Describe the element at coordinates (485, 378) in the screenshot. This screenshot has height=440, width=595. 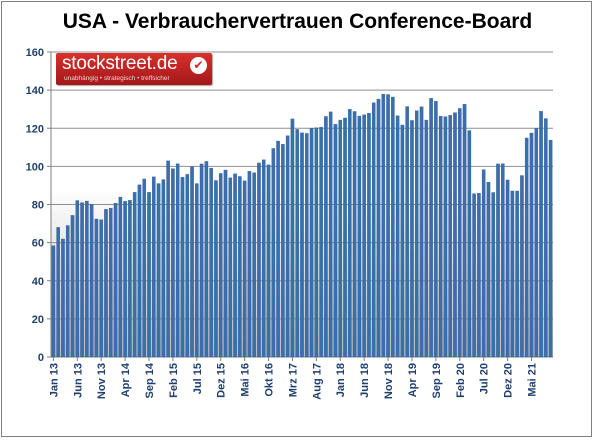
I see `x-tick-label: Jul 20` at that location.